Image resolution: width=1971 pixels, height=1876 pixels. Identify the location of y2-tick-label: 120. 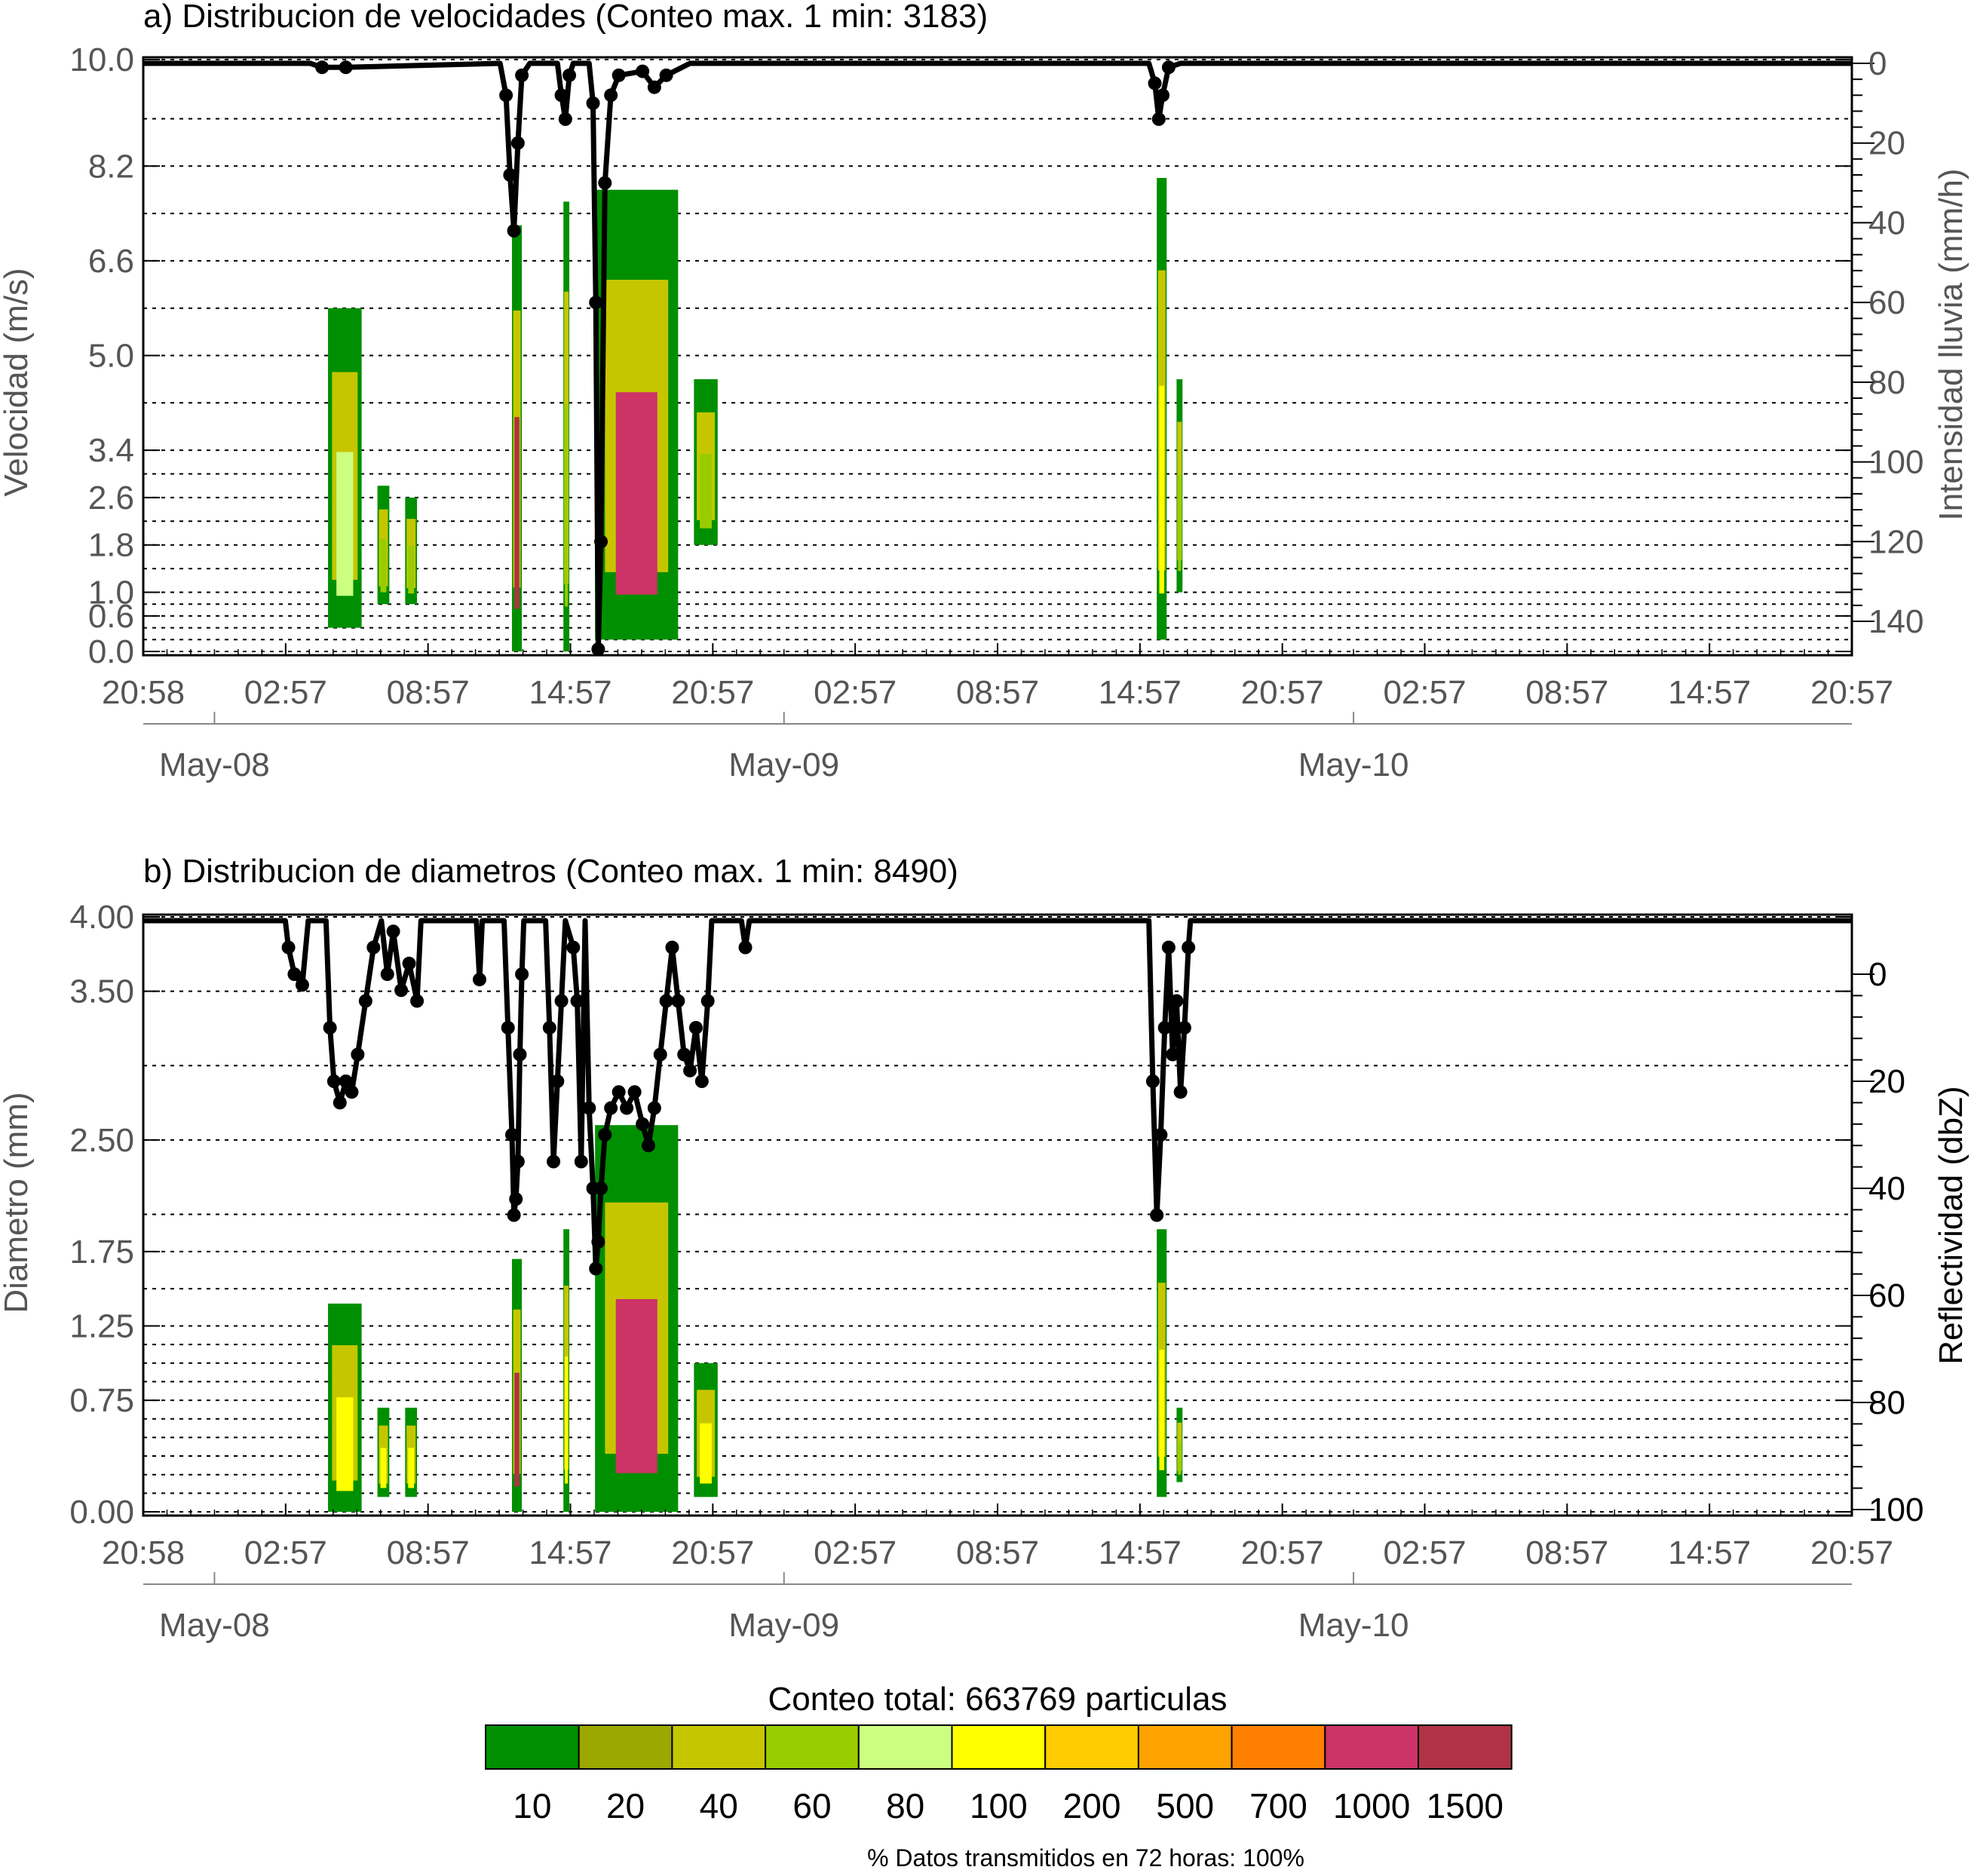
(1896, 541).